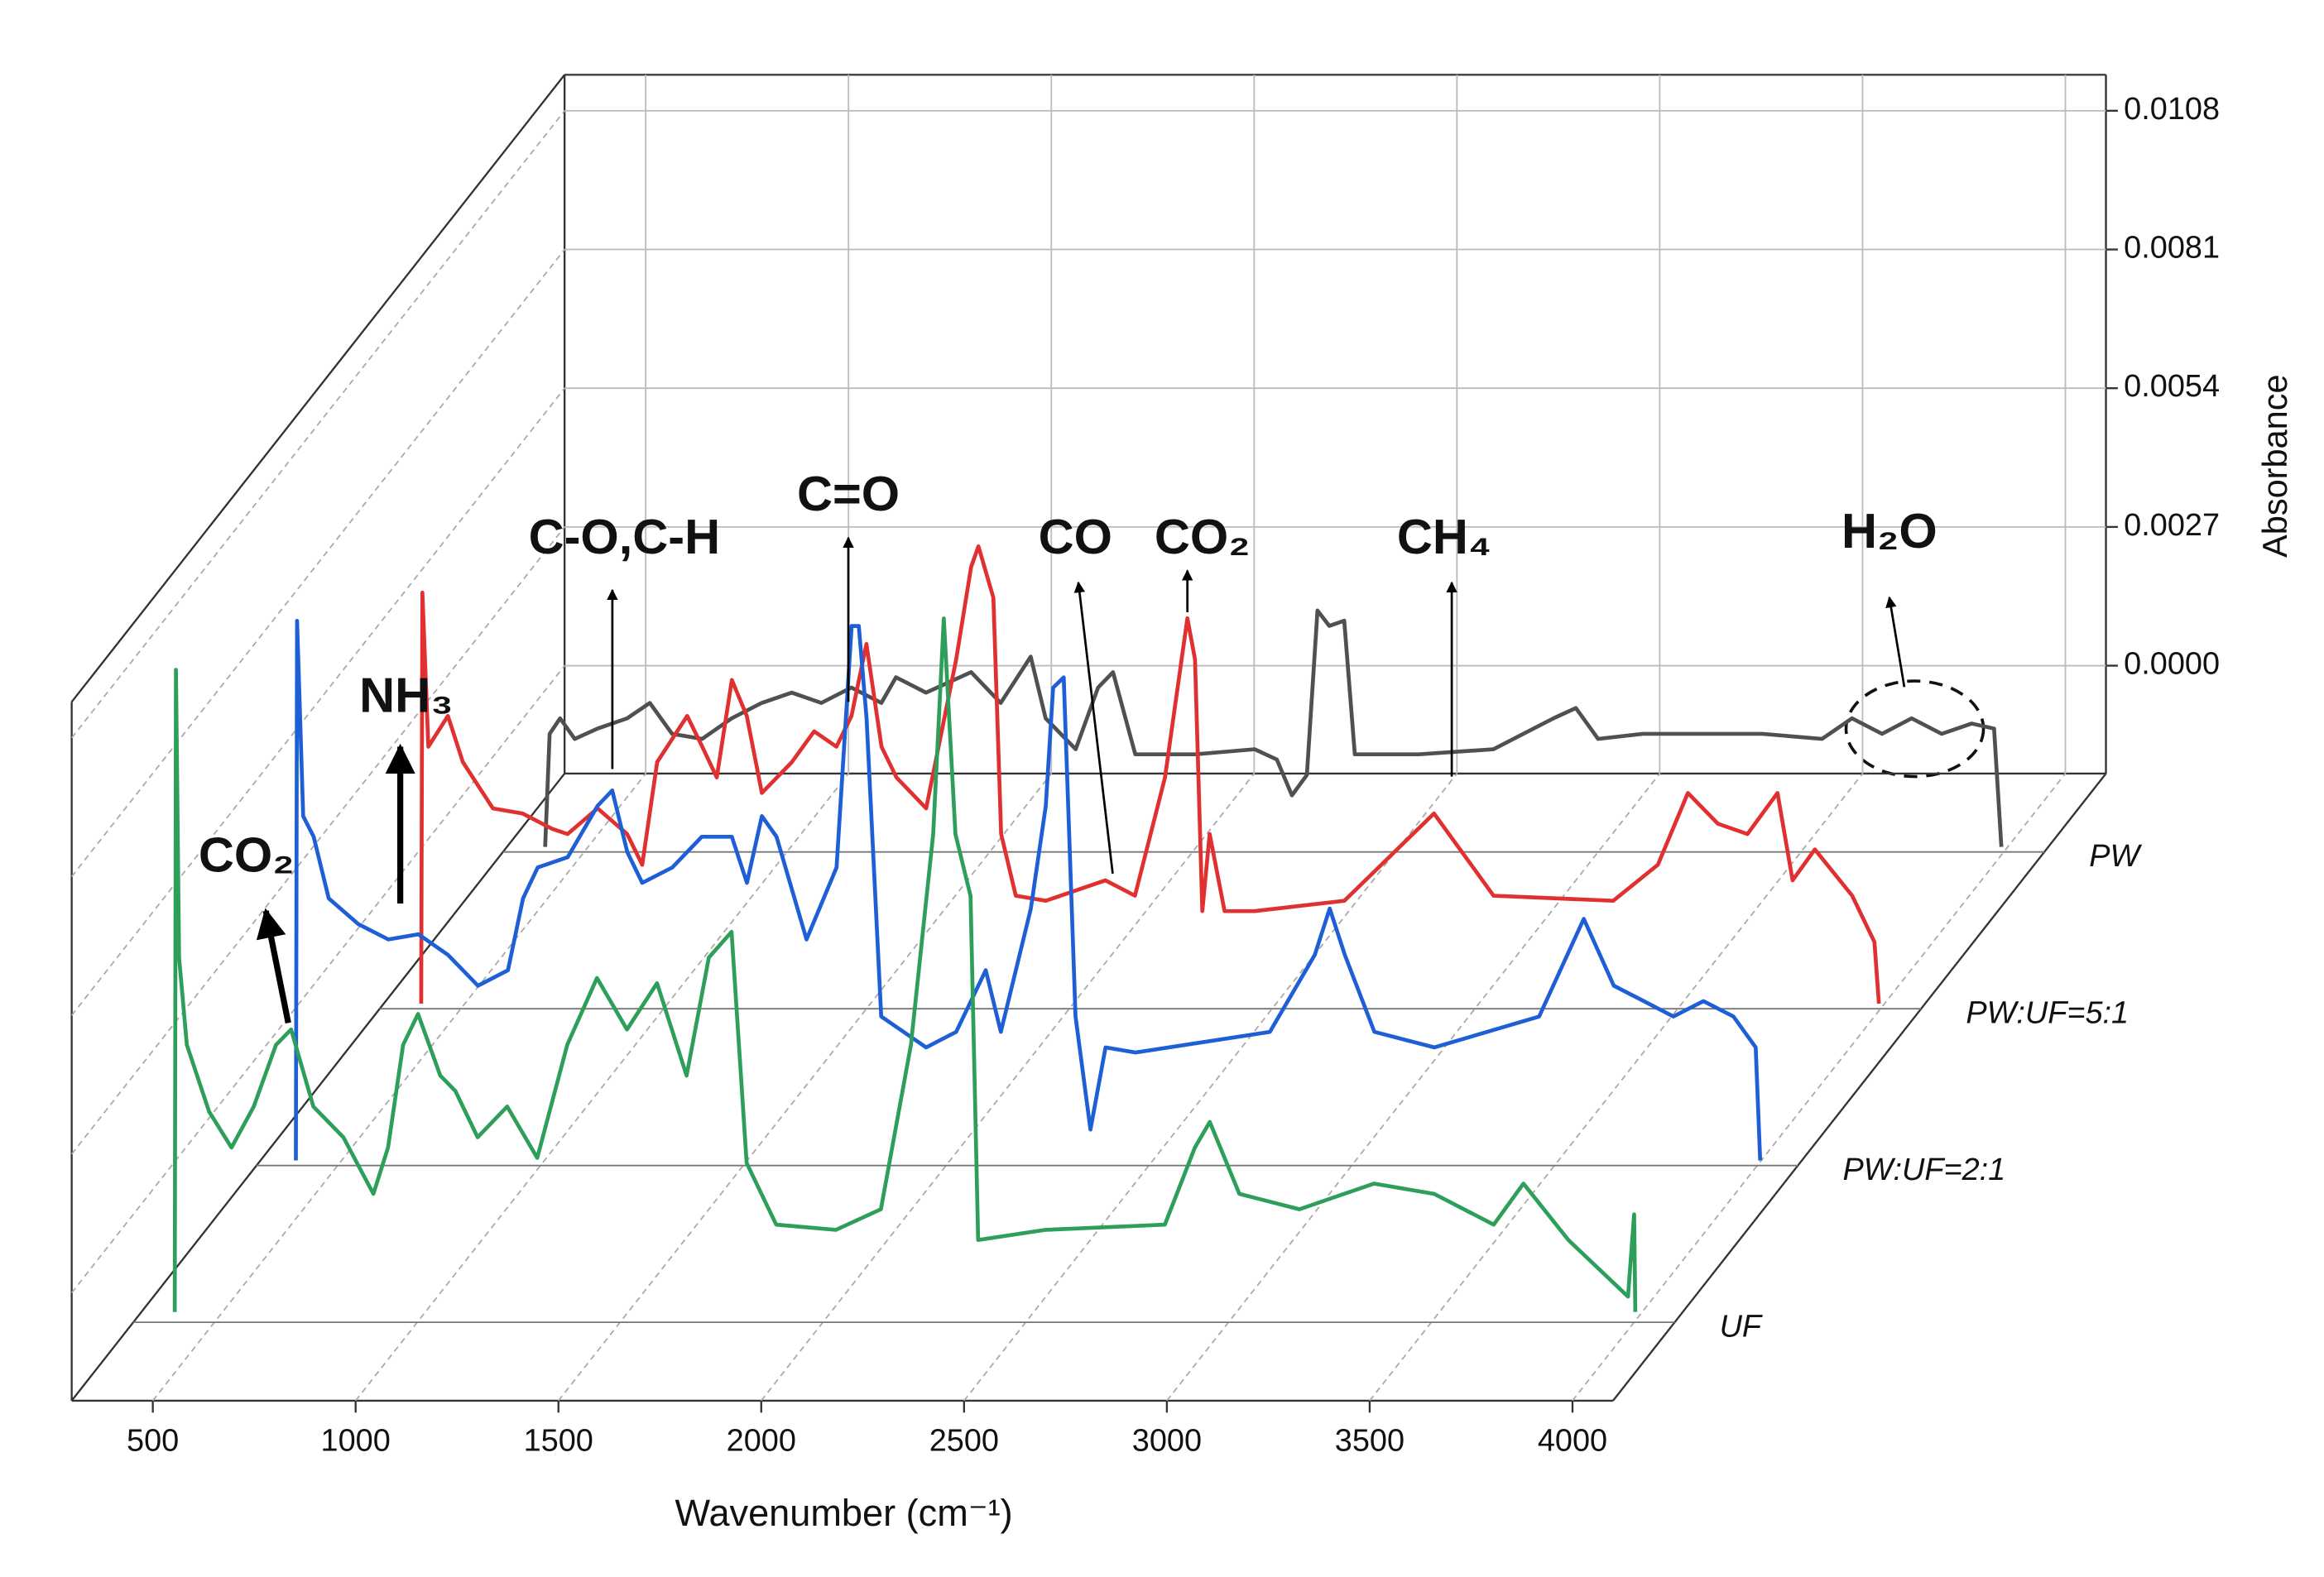 This screenshot has width=2324, height=1577. I want to click on x-tick-label: 3500, so click(1369, 1440).